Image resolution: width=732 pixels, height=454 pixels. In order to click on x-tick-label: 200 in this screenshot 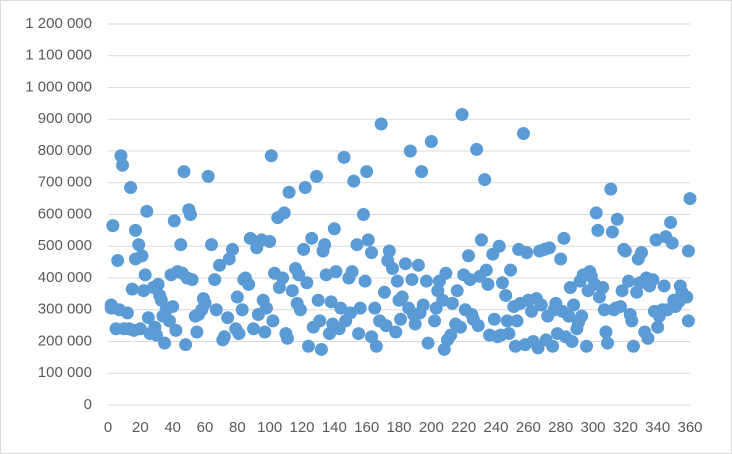, I will do `click(431, 427)`.